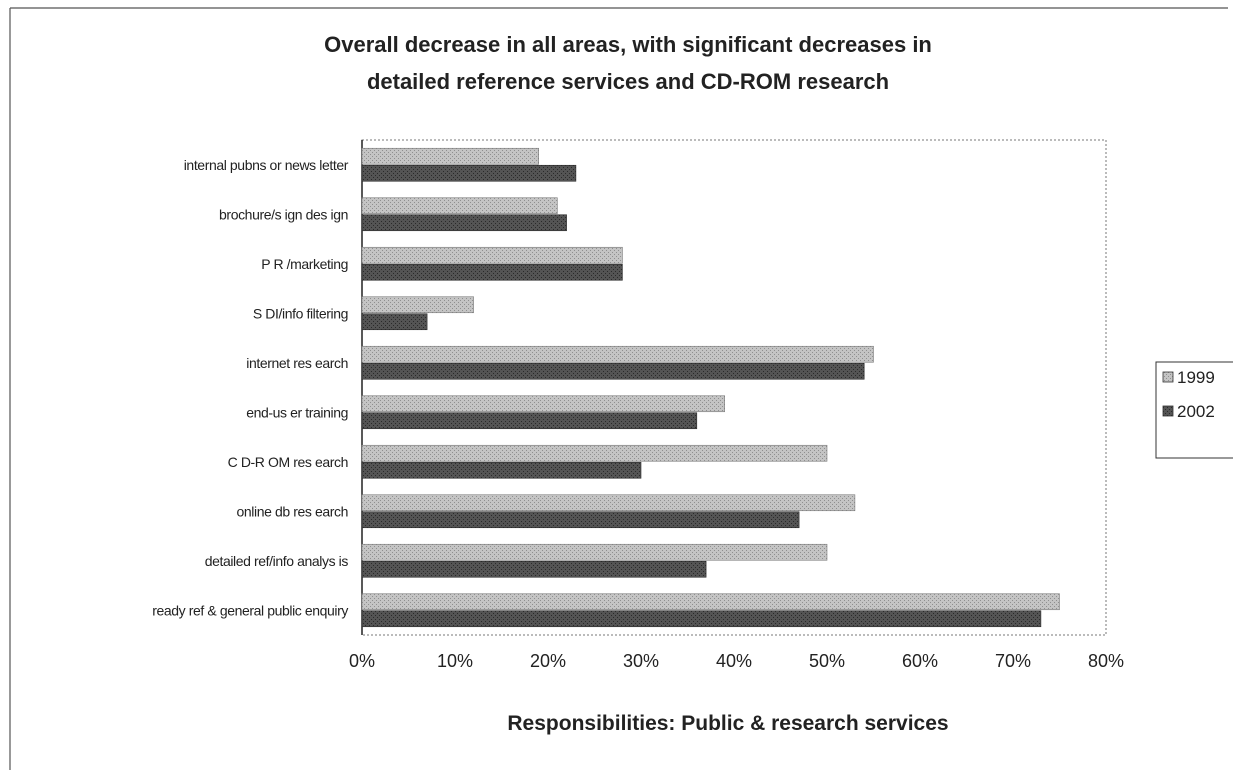 The image size is (1233, 773). Describe the element at coordinates (455, 661) in the screenshot. I see `x-tick-label-2: 10%` at that location.